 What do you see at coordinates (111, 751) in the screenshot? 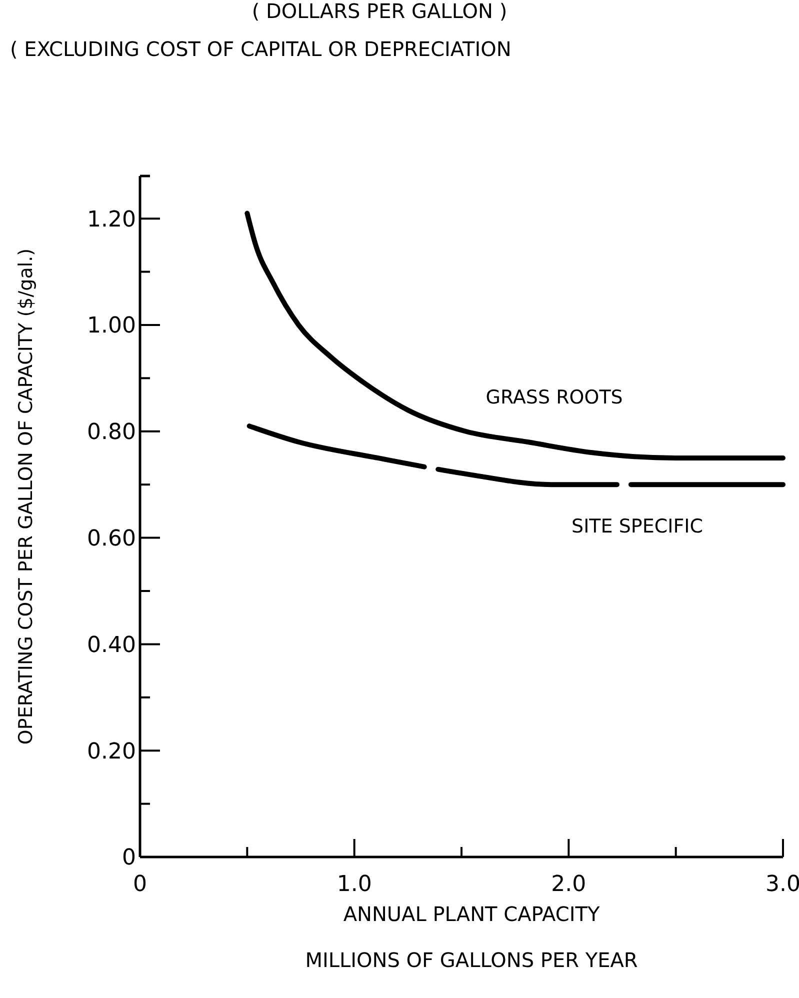
I see `y-tick-label: 0.20` at bounding box center [111, 751].